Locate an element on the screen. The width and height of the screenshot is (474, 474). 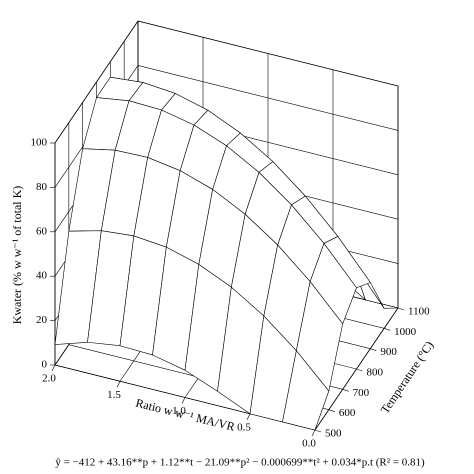
y-tick-label: 500 is located at coordinates (333, 434).